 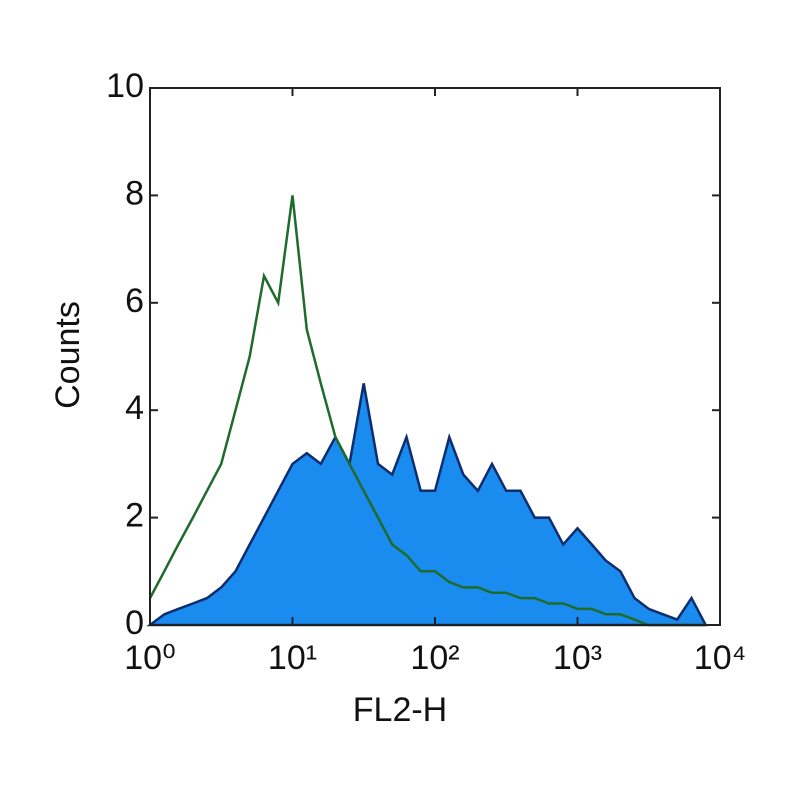 What do you see at coordinates (134, 193) in the screenshot?
I see `y-tick-label: 8` at bounding box center [134, 193].